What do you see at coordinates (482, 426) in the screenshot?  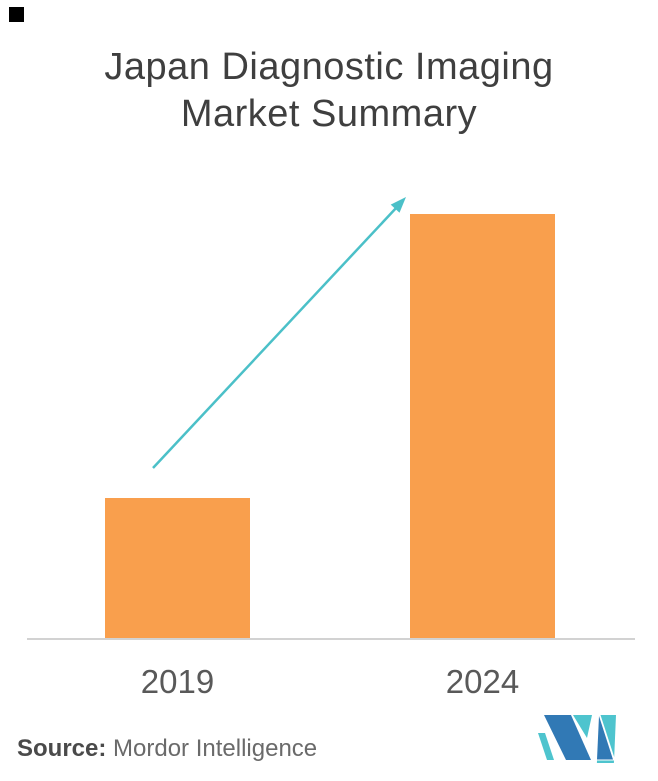 I see `bar-2024` at bounding box center [482, 426].